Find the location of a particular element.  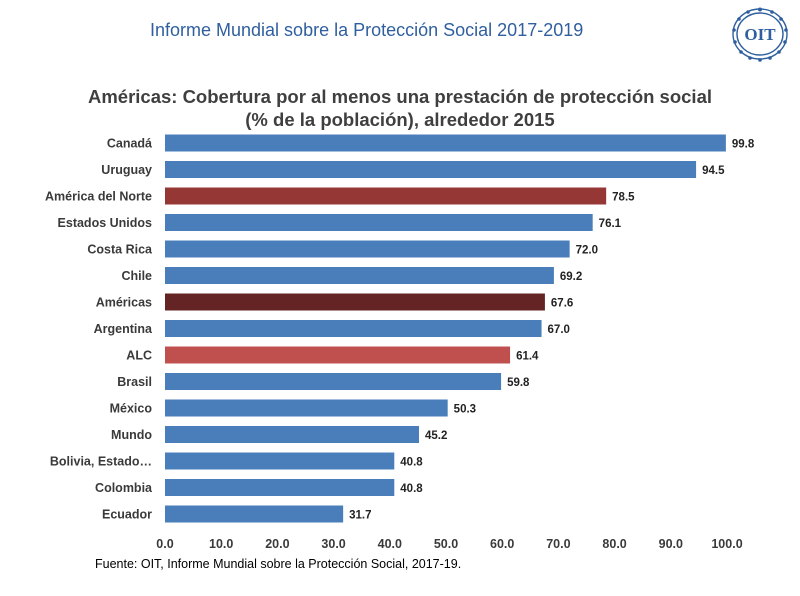

x-tick-label: 100.0 is located at coordinates (726, 544).